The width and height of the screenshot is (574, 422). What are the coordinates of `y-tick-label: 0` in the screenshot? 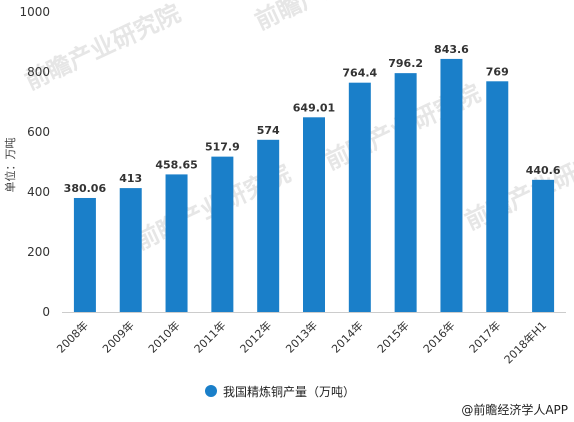 It's located at (46, 312).